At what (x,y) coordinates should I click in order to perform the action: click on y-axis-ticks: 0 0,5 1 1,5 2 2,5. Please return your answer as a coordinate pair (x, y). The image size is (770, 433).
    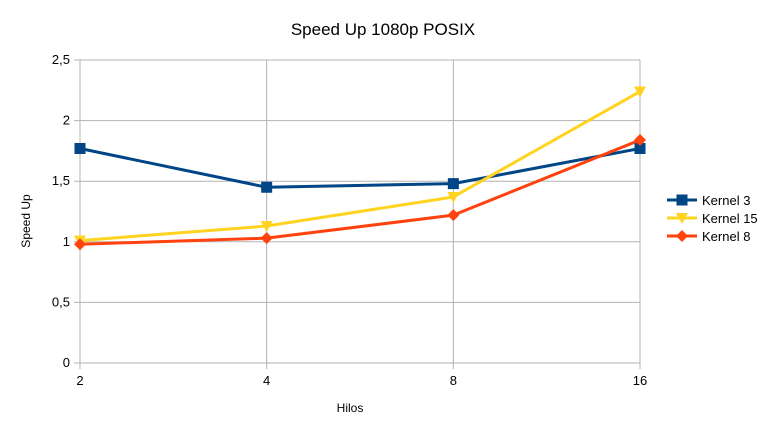
    Looking at the image, I should click on (61, 211).